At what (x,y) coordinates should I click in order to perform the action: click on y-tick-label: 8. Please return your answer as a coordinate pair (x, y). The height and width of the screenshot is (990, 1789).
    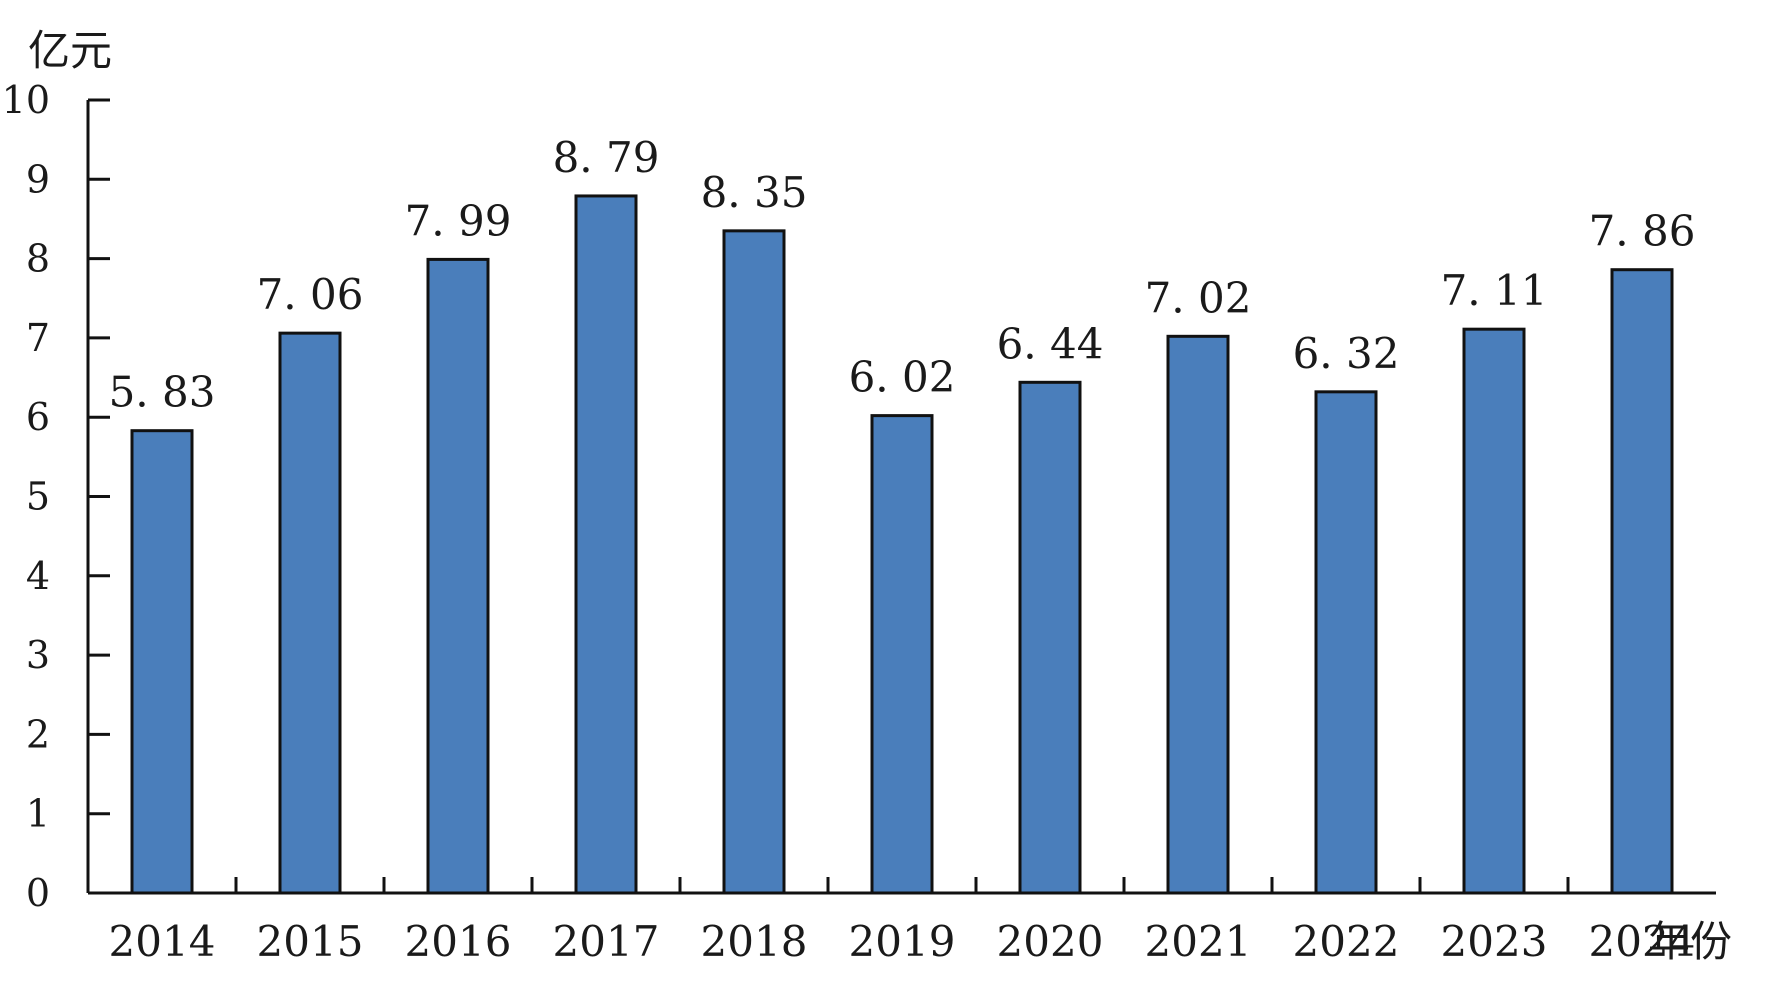
    Looking at the image, I should click on (38, 259).